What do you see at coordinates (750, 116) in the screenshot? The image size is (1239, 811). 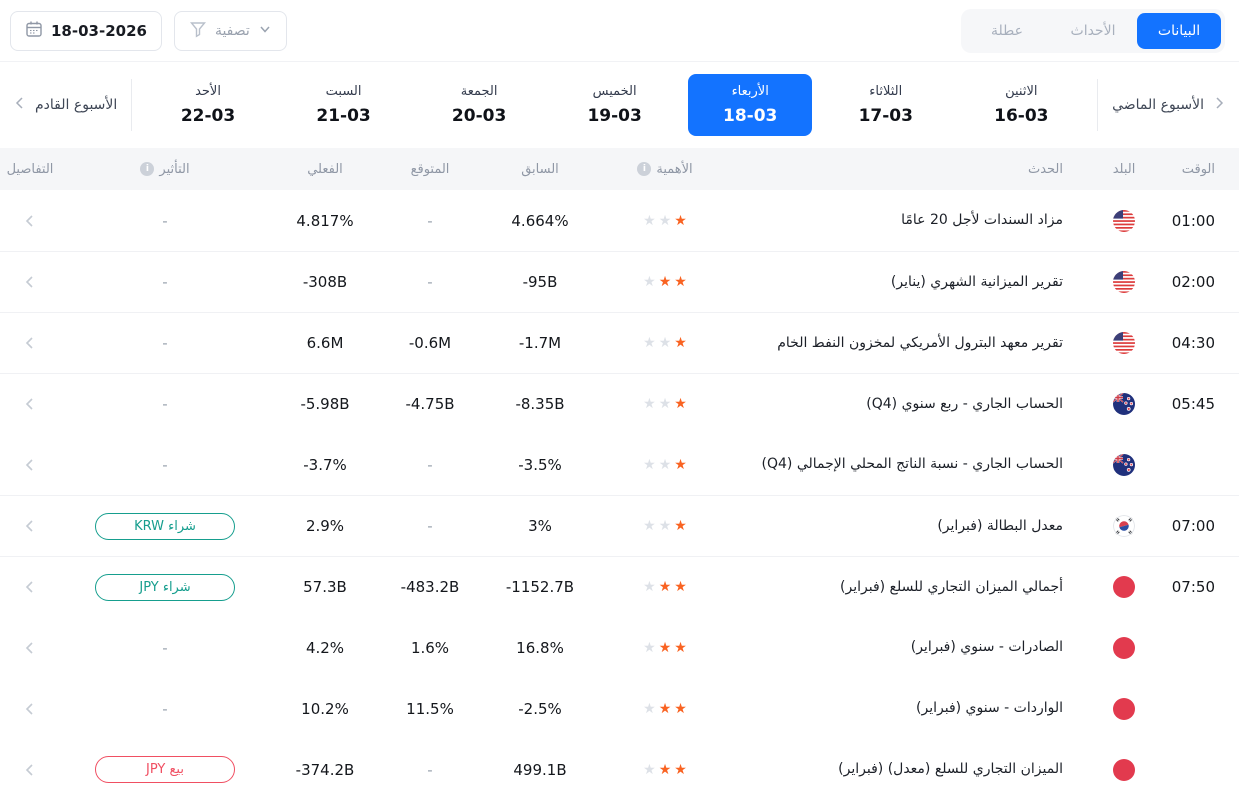 I see `day-date: 18-03` at bounding box center [750, 116].